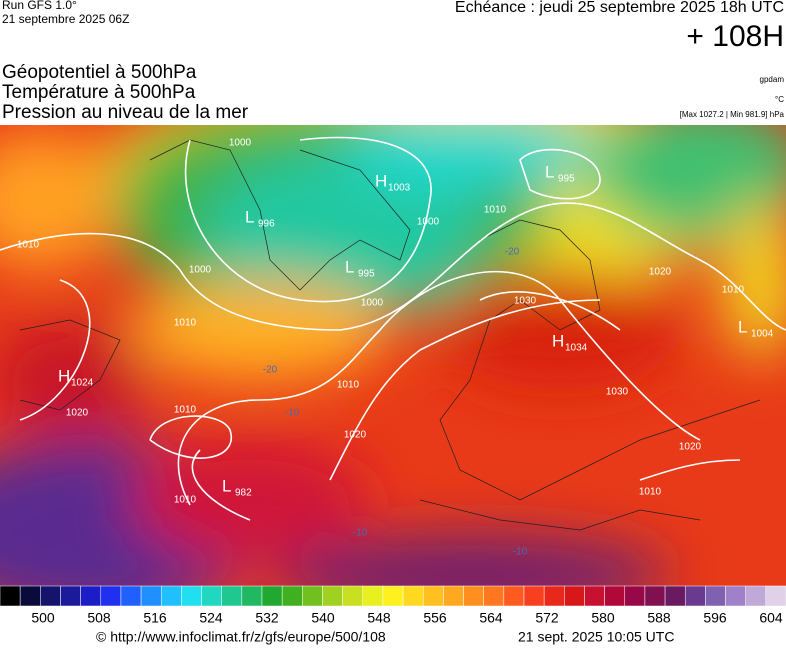 This screenshot has height=648, width=786. What do you see at coordinates (65, 19) in the screenshot?
I see `run-date: 21 septembre 2025 06Z` at bounding box center [65, 19].